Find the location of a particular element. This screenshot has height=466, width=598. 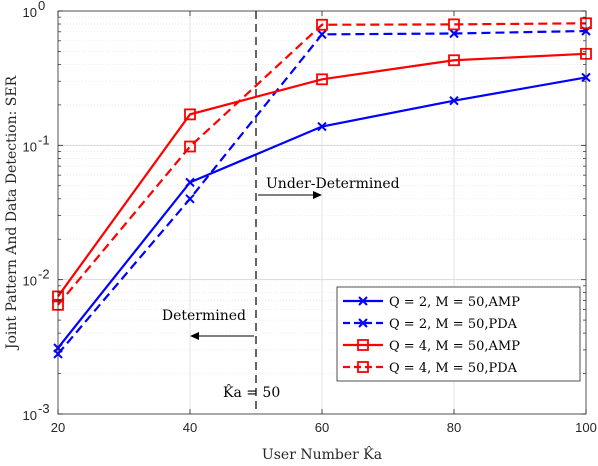

legend-box is located at coordinates (458, 334).